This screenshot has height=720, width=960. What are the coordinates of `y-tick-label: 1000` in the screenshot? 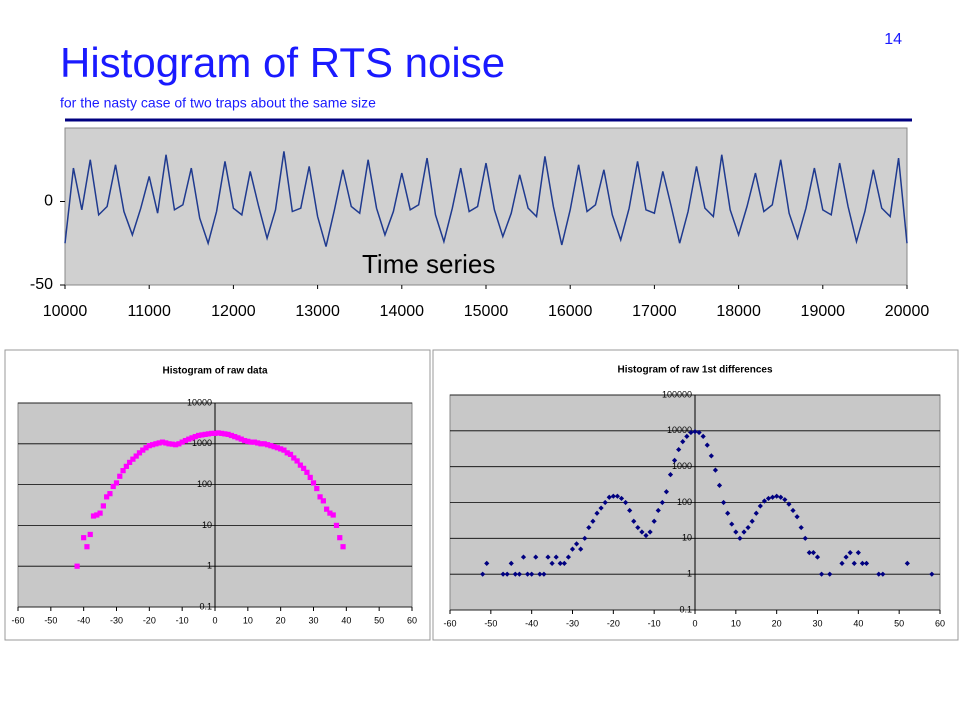 It's located at (682, 466).